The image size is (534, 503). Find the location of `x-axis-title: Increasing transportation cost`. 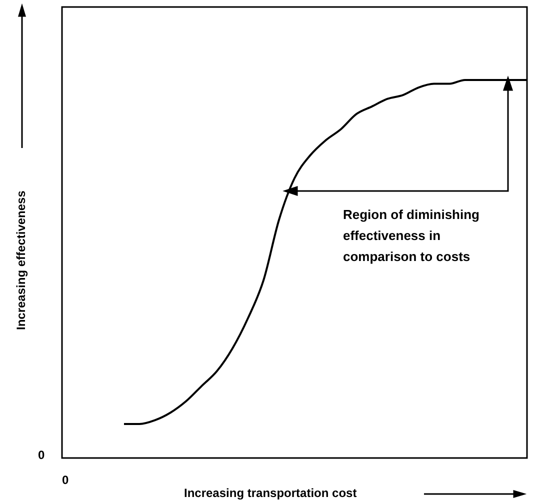

x-axis-title: Increasing transportation cost is located at coordinates (270, 493).